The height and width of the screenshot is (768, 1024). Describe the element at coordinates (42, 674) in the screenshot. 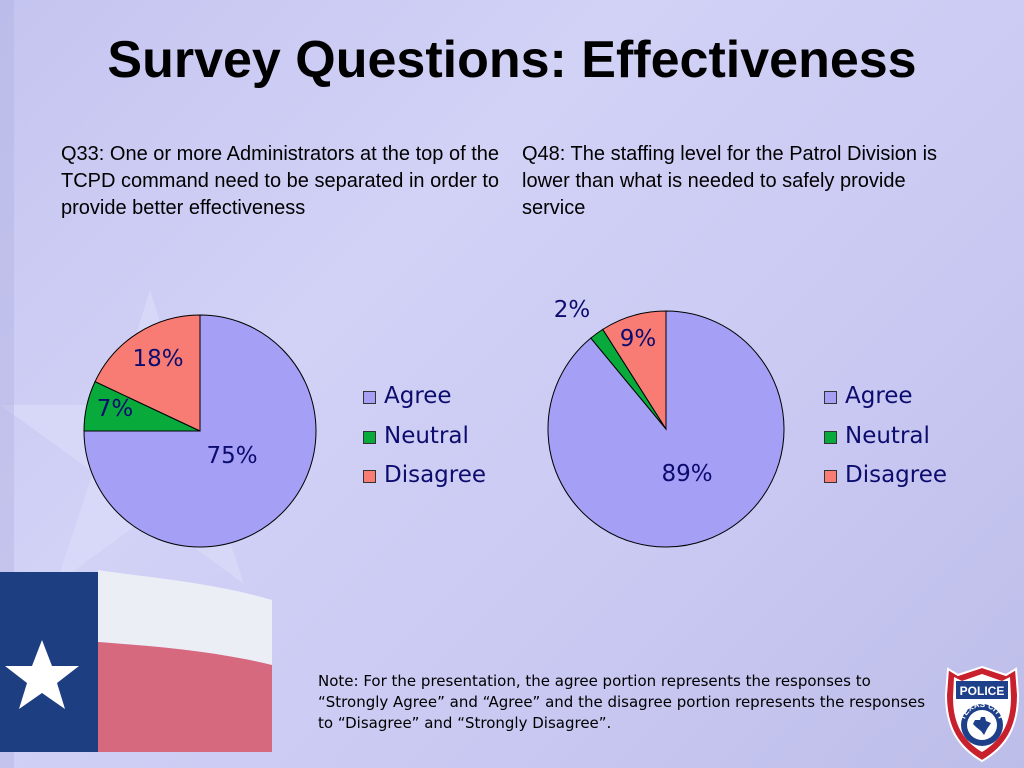

I see `flag-star-icon` at that location.